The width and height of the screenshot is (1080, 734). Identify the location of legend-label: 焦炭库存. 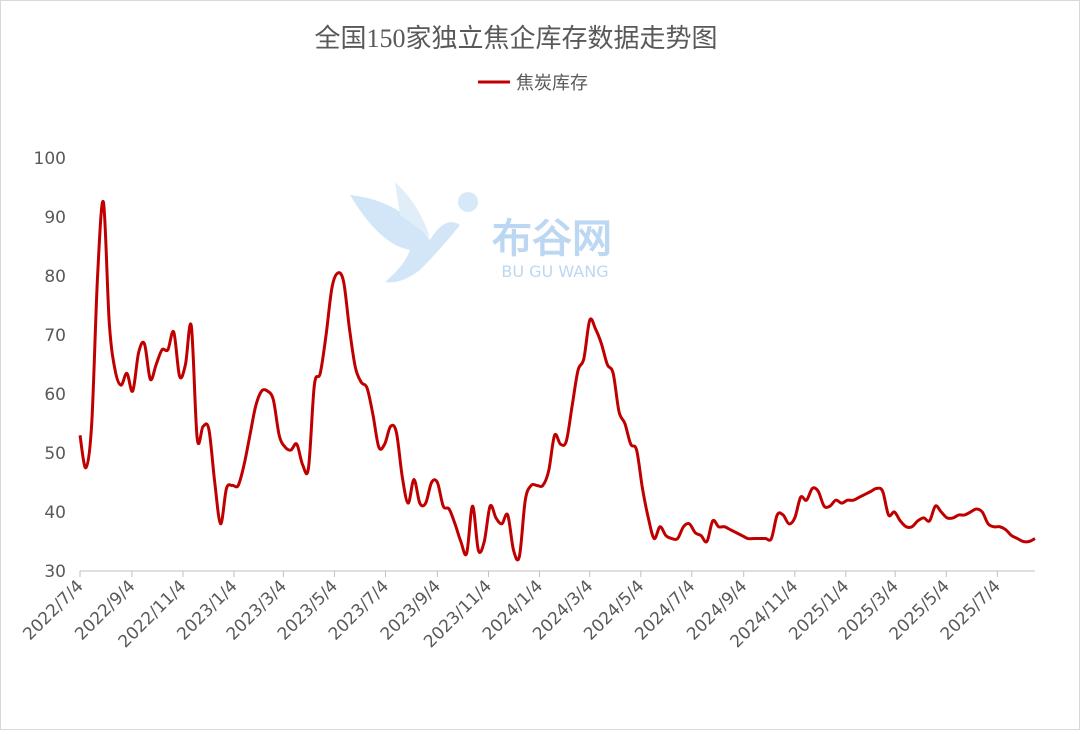
(552, 83).